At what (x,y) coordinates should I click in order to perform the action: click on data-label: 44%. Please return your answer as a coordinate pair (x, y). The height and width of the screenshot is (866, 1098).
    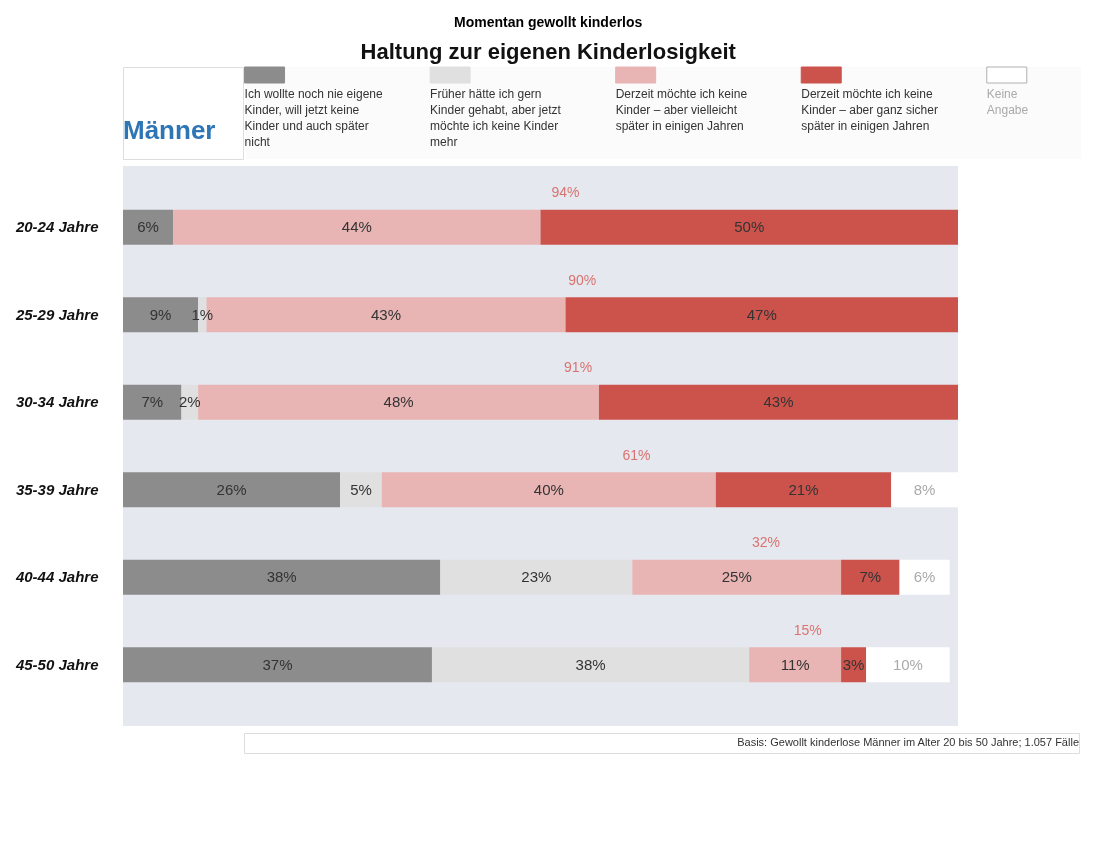
    Looking at the image, I should click on (356, 227).